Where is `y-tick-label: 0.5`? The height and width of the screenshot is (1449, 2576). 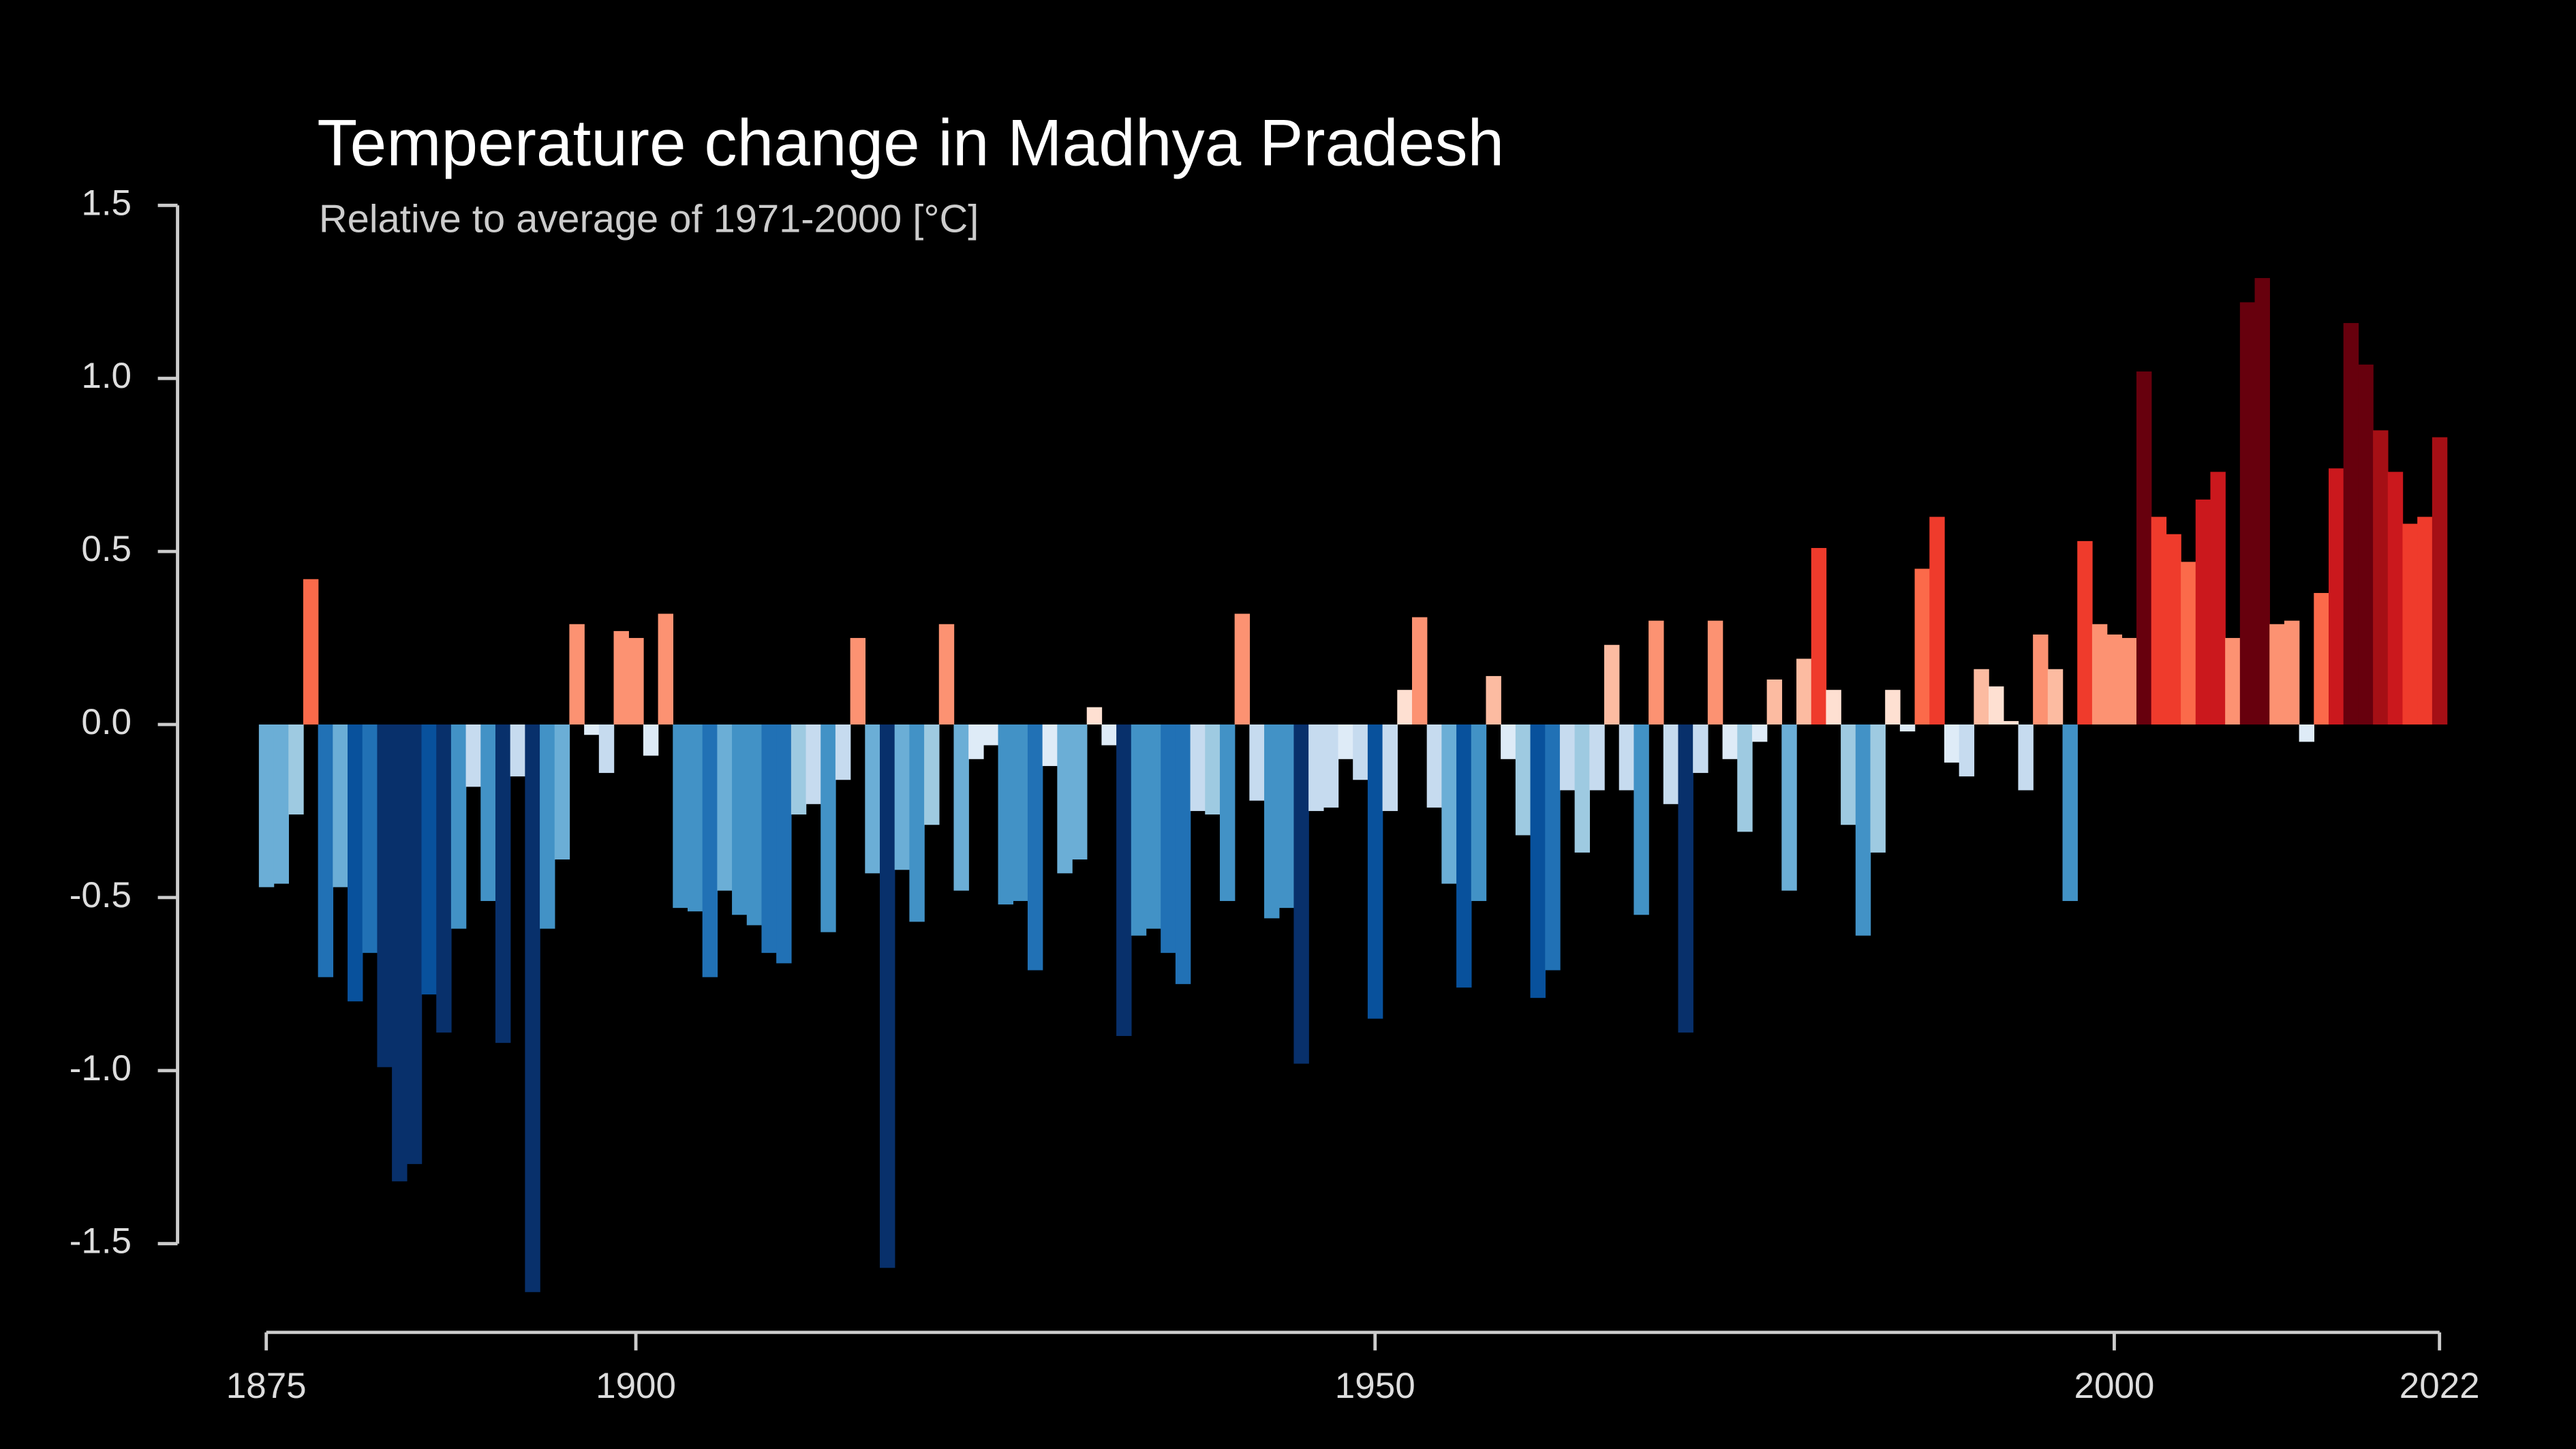
y-tick-label: 0.5 is located at coordinates (107, 549).